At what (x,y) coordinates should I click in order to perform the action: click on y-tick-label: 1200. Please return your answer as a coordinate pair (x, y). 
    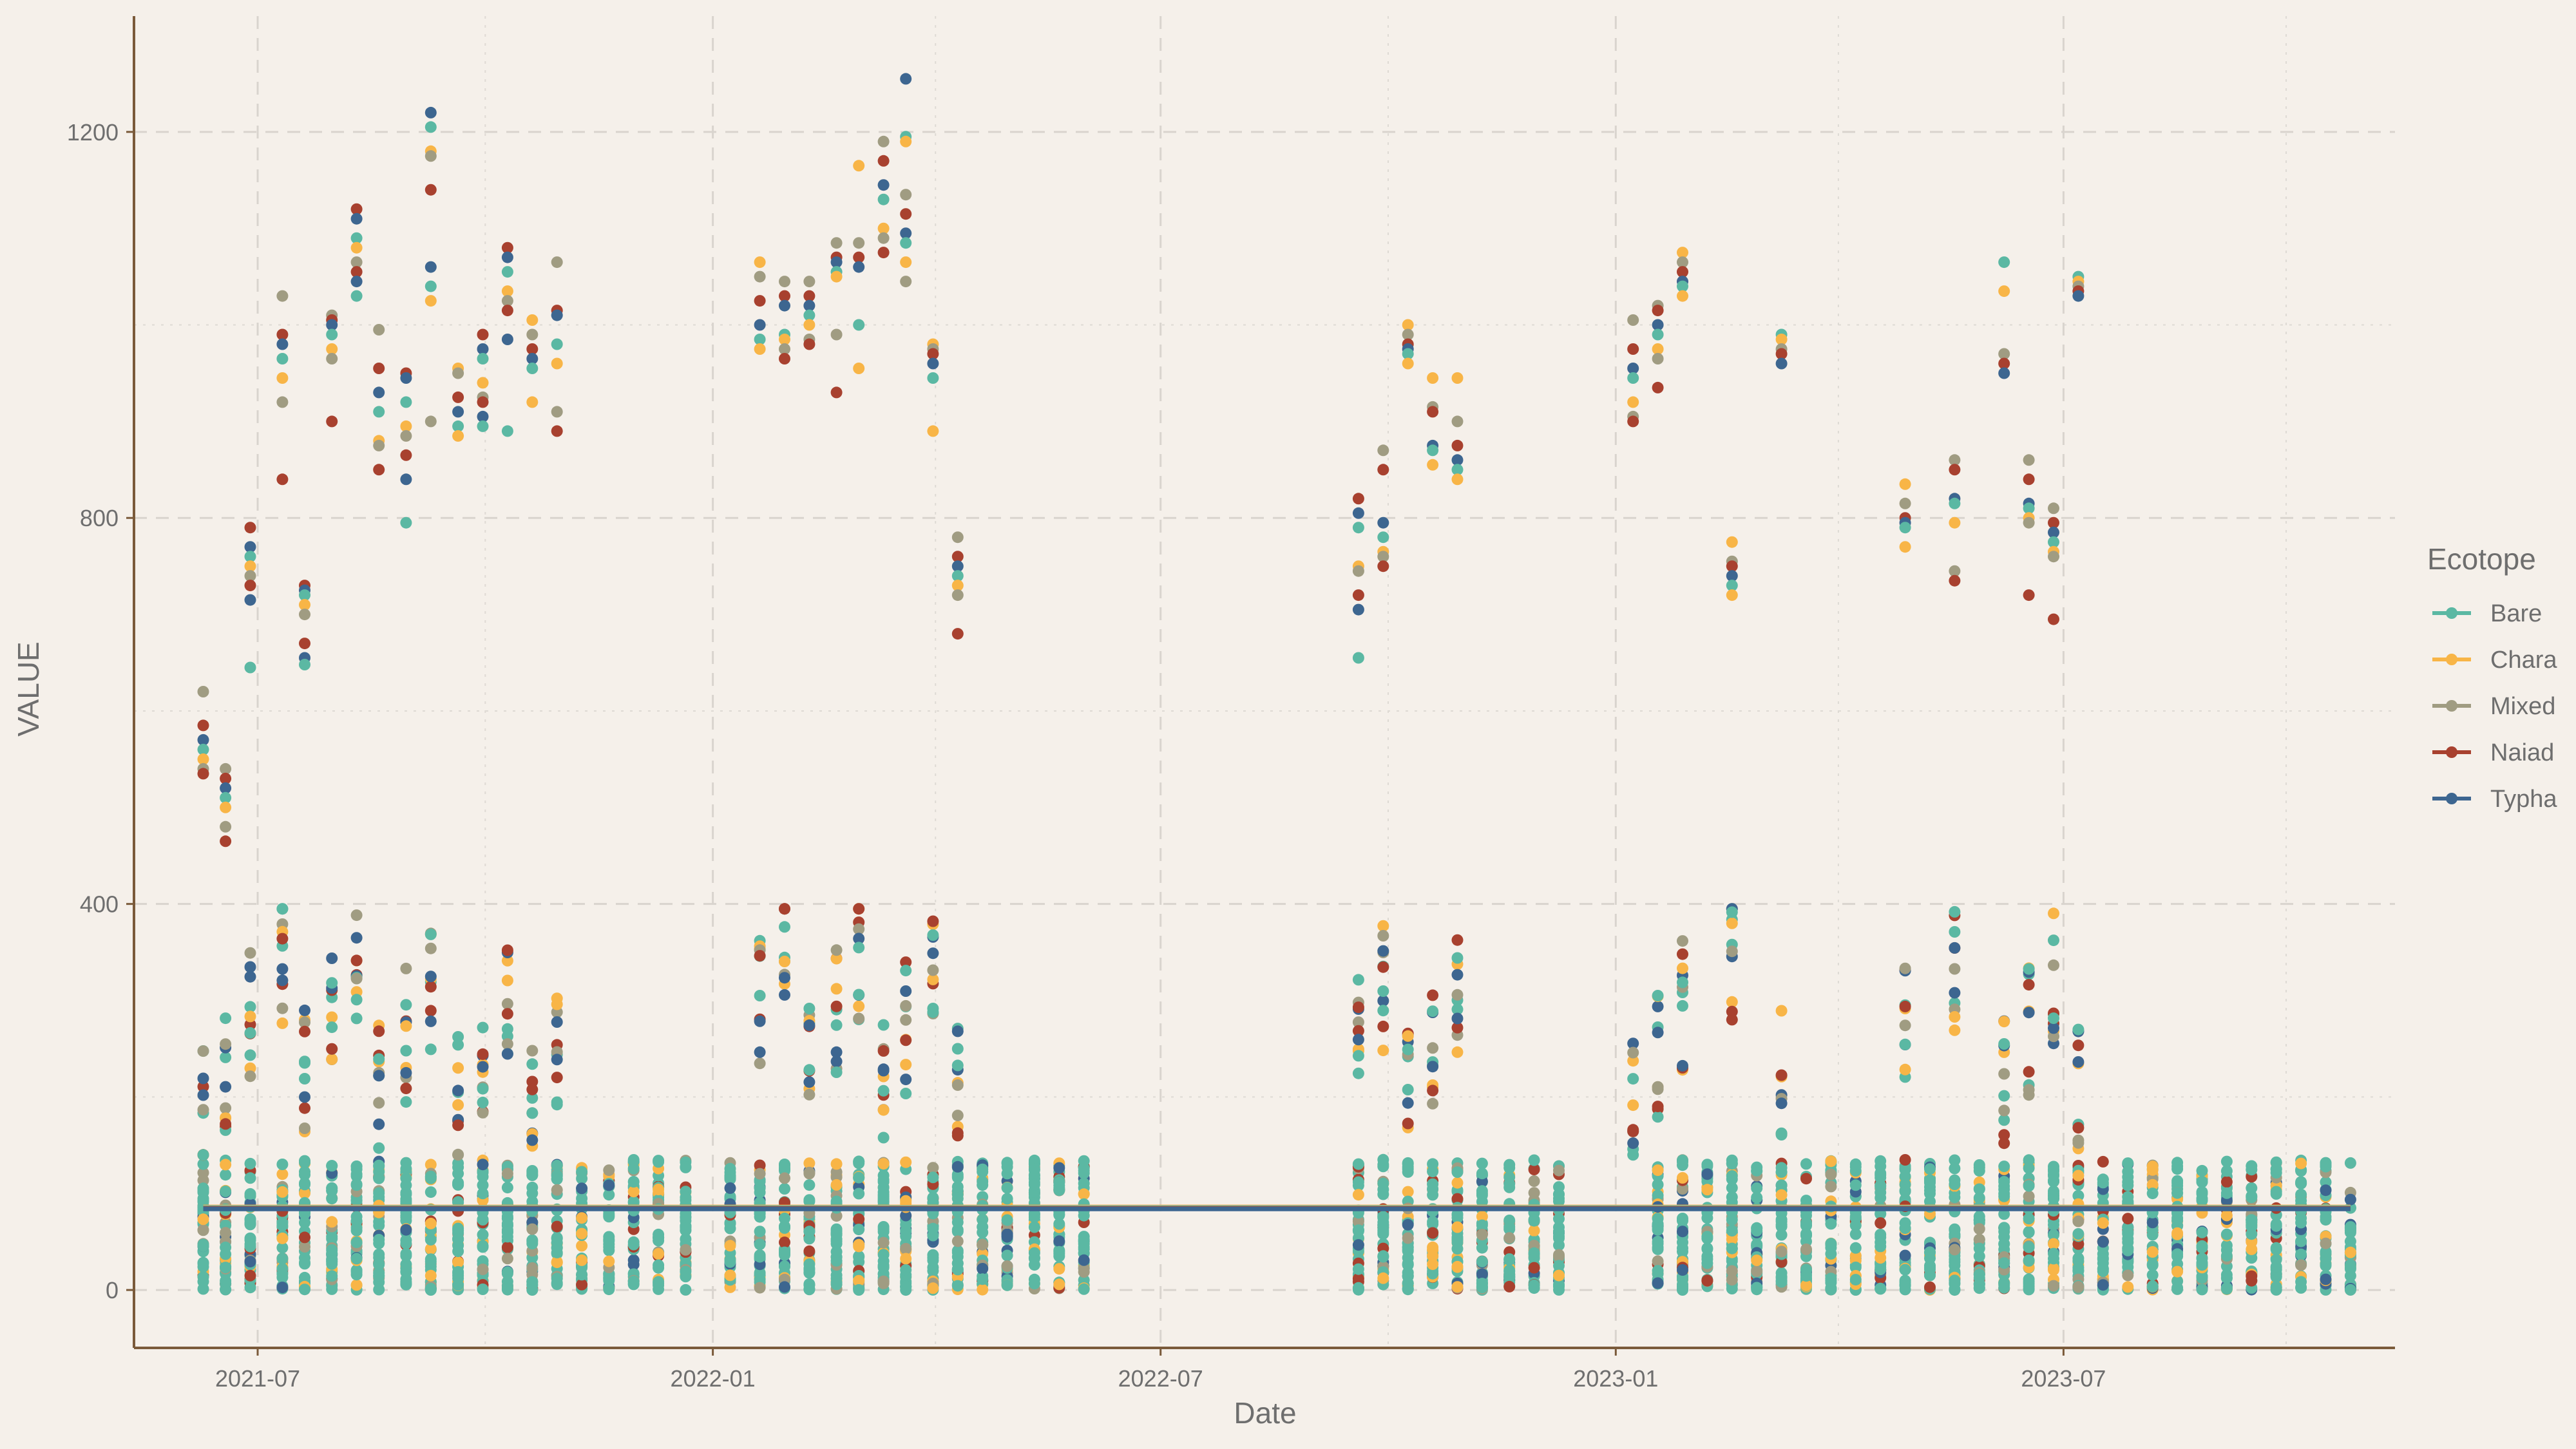
    Looking at the image, I should click on (93, 132).